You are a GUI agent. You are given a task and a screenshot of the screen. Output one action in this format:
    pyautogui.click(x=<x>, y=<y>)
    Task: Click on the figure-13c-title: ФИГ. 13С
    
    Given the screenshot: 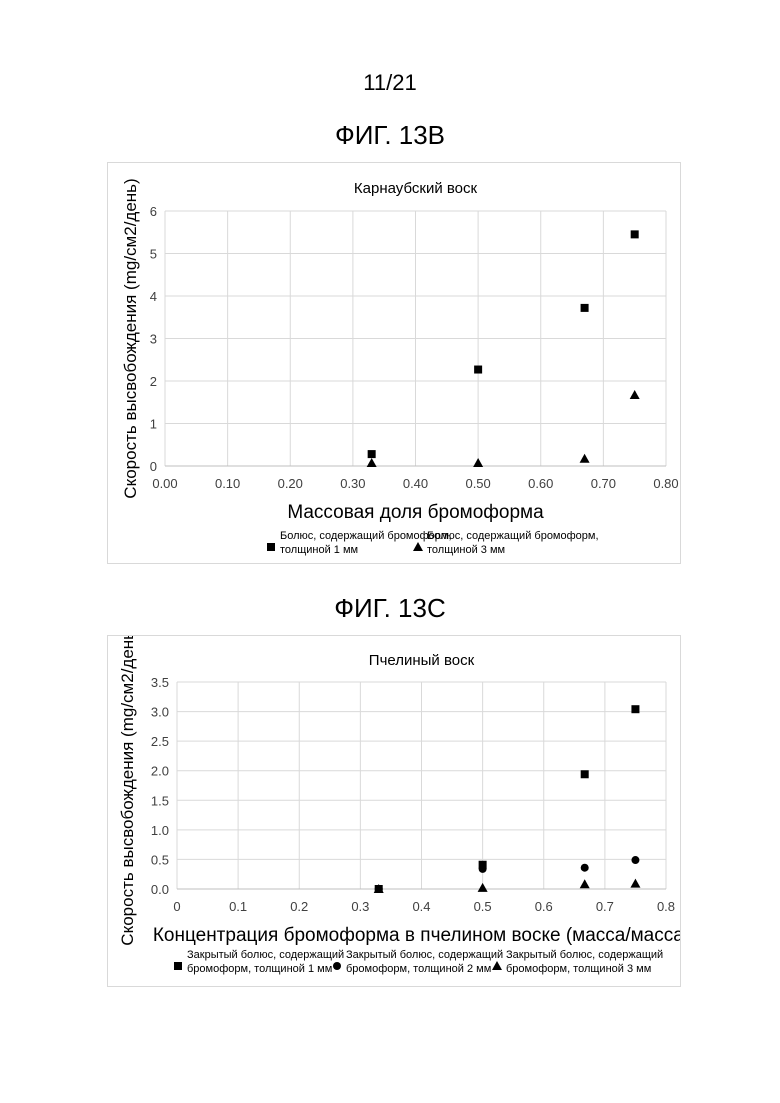 What is the action you would take?
    pyautogui.click(x=390, y=608)
    